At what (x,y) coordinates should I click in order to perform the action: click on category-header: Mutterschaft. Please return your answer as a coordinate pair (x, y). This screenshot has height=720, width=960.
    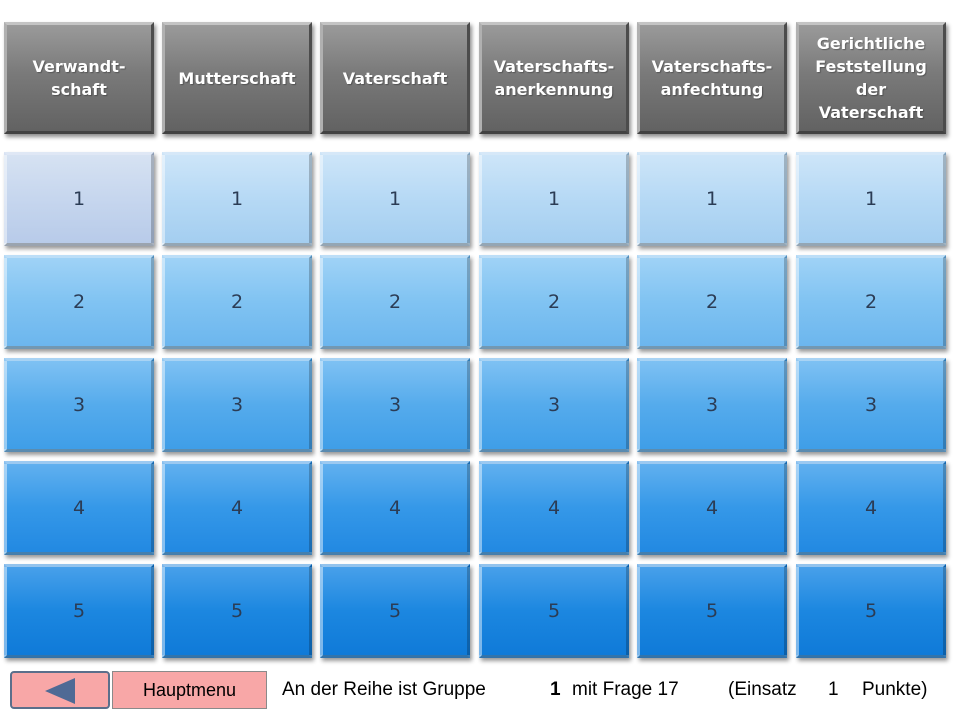
    Looking at the image, I should click on (237, 78).